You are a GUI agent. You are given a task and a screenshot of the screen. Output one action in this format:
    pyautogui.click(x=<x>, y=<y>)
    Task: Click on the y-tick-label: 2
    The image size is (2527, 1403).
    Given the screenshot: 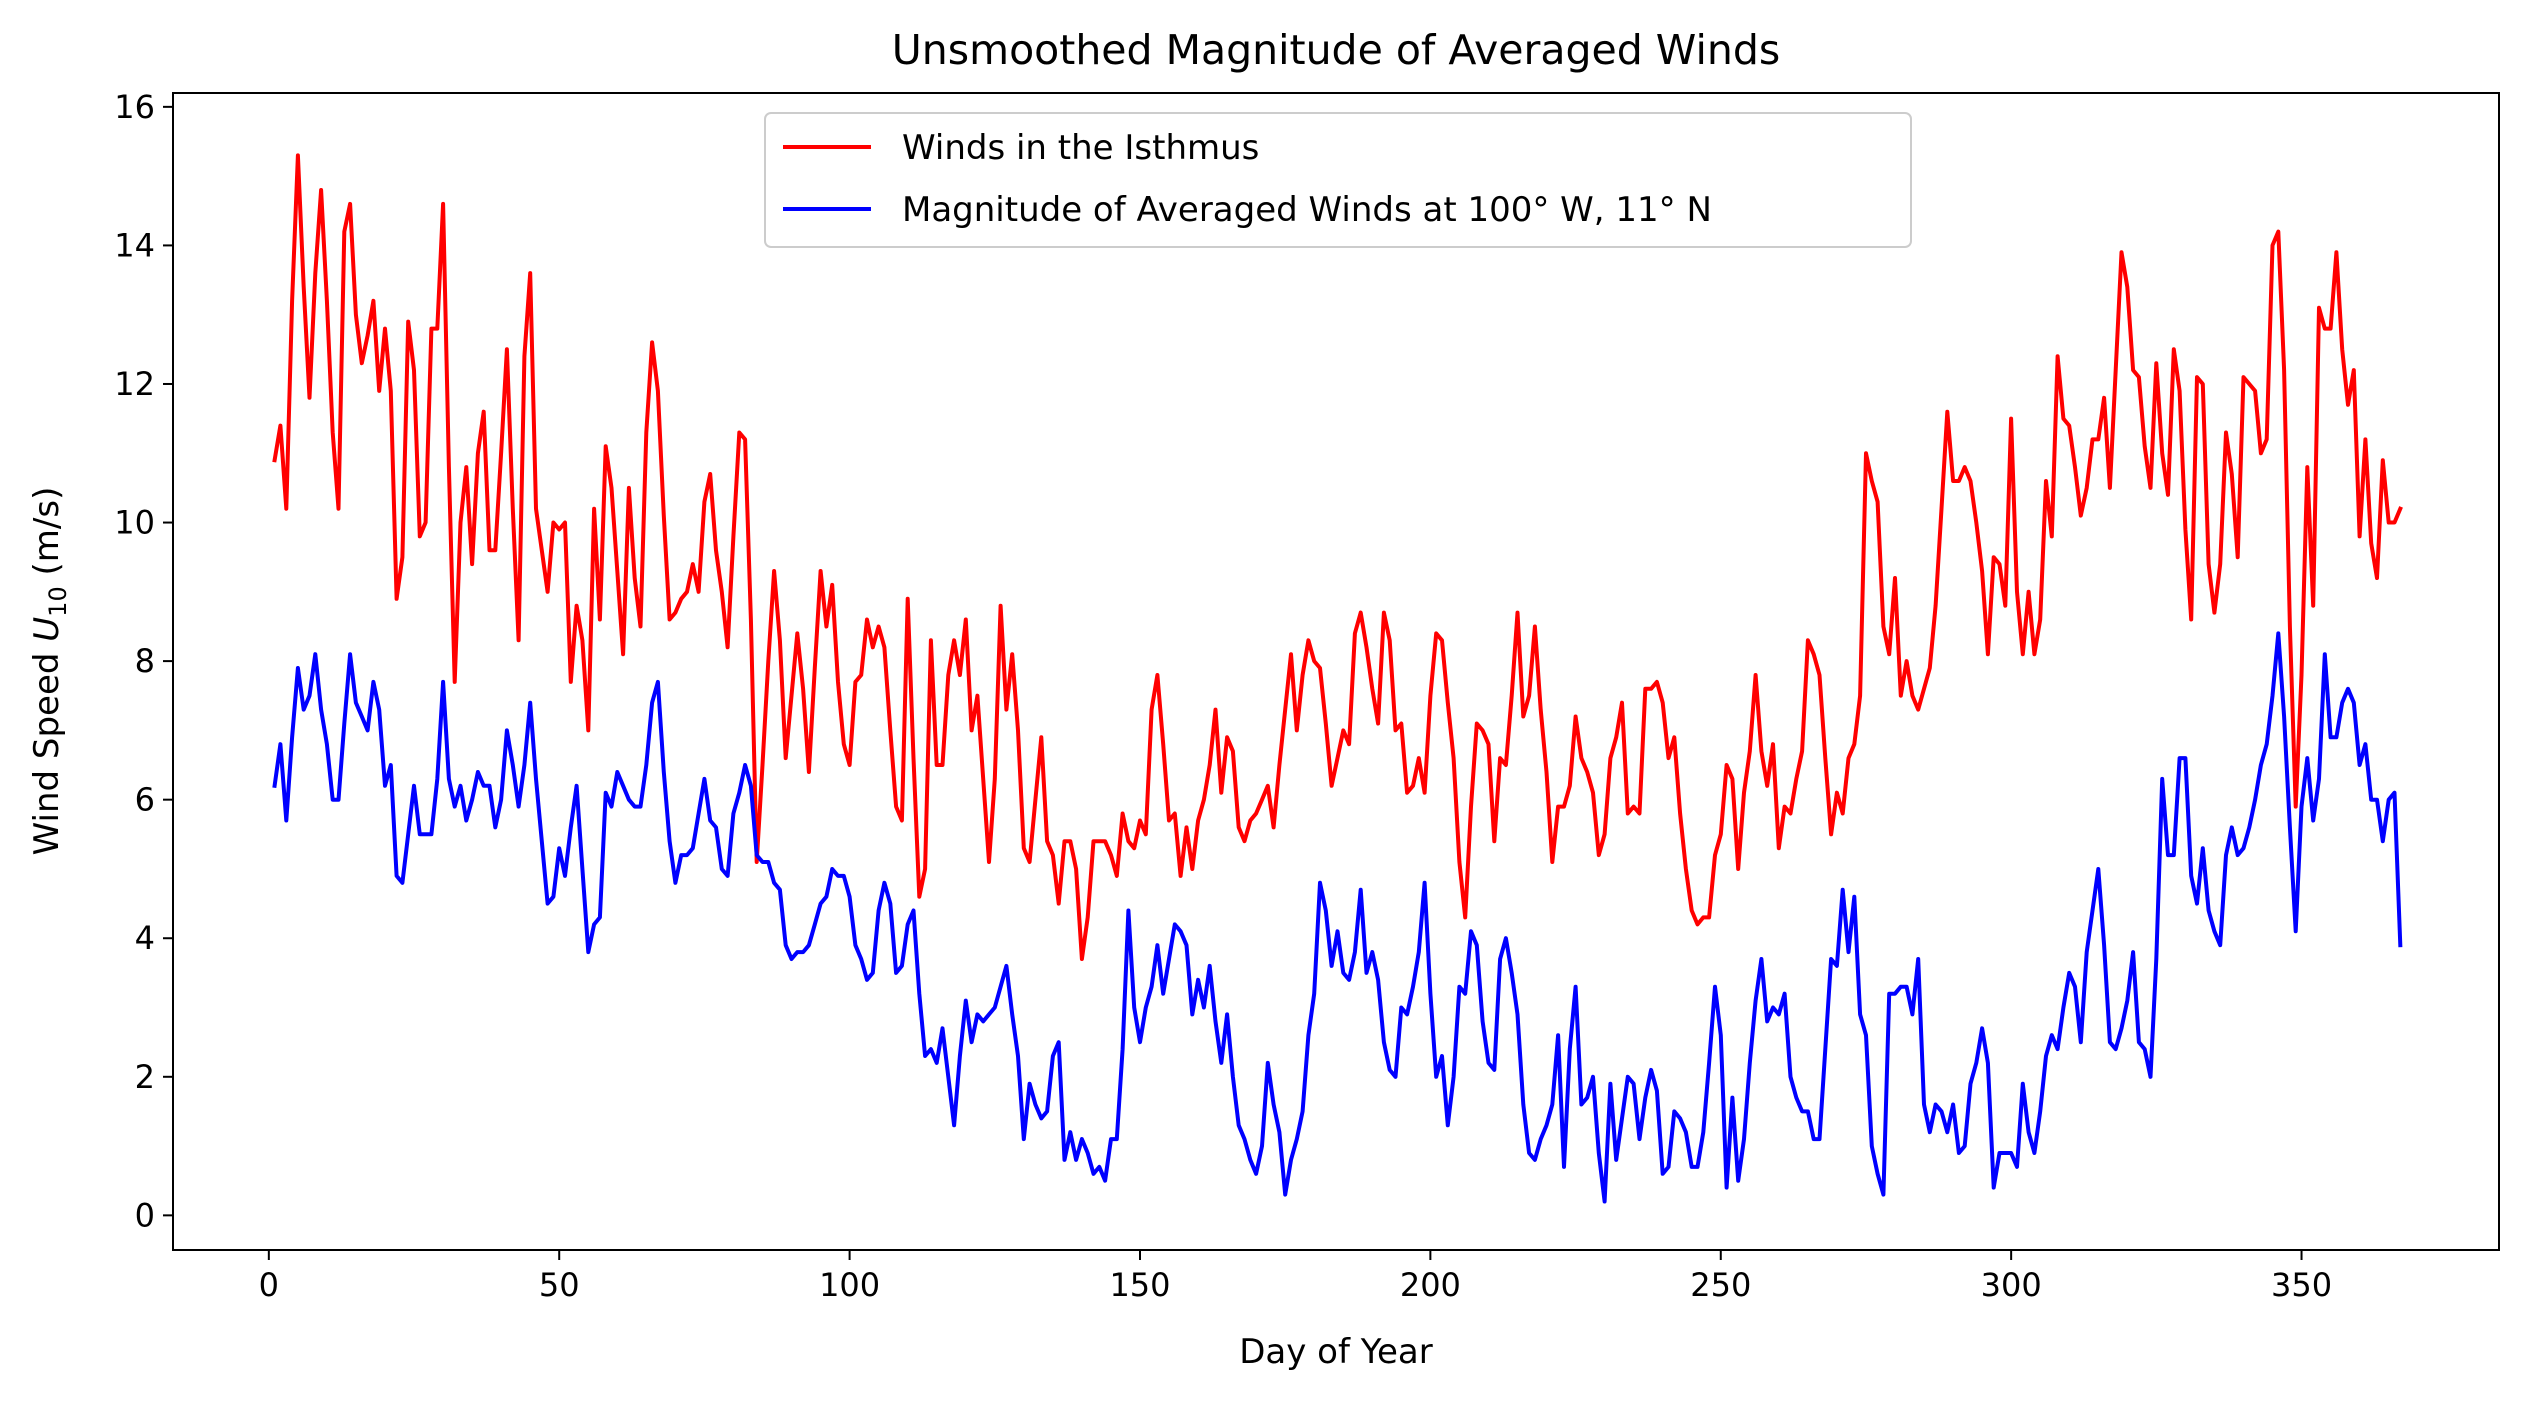 What is the action you would take?
    pyautogui.click(x=145, y=1077)
    